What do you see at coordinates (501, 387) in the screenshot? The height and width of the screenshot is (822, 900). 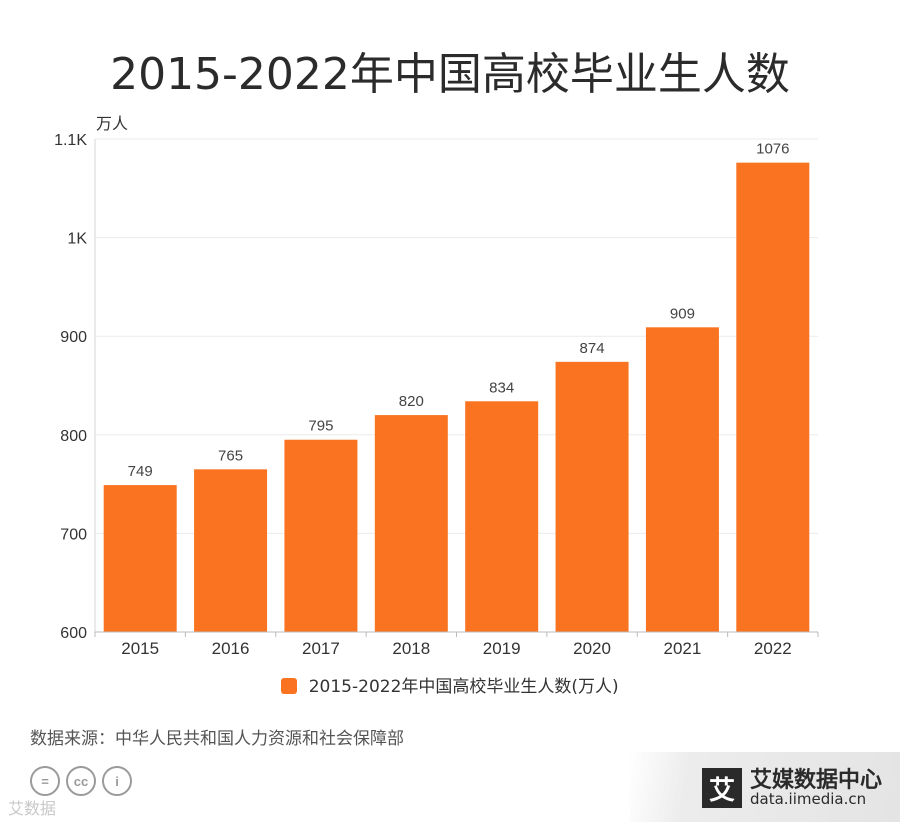 I see `data-label: 834` at bounding box center [501, 387].